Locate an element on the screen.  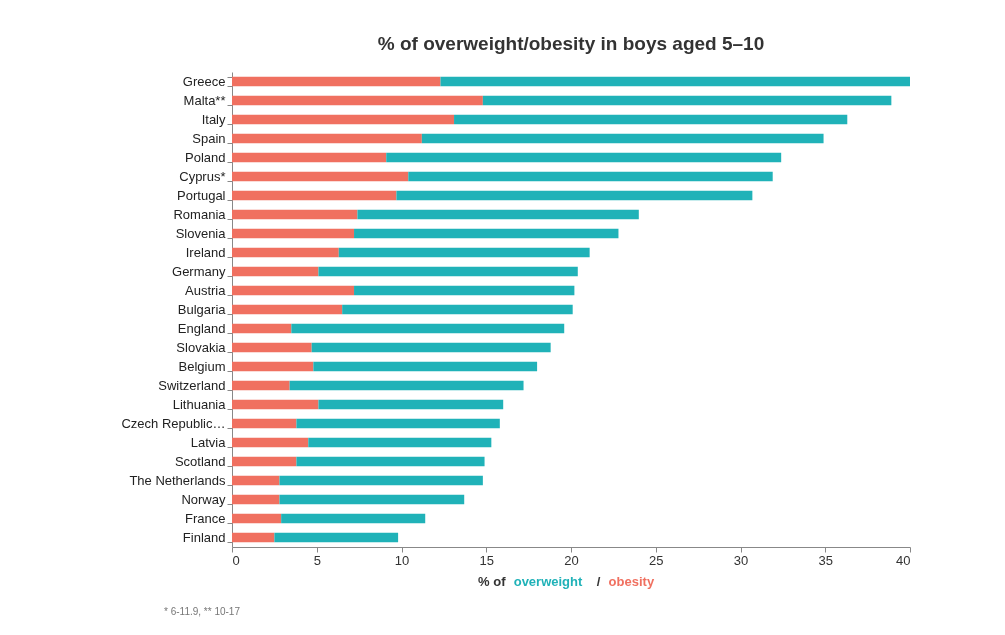
text: obesity is located at coordinates (631, 581).